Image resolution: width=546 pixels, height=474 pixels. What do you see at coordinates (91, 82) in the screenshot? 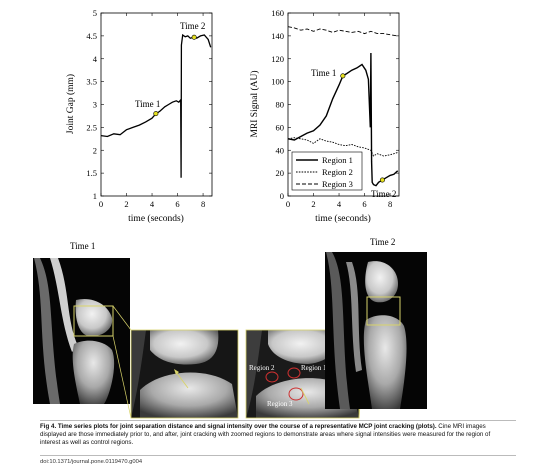
I see `y-tick-label: 3.5` at bounding box center [91, 82].